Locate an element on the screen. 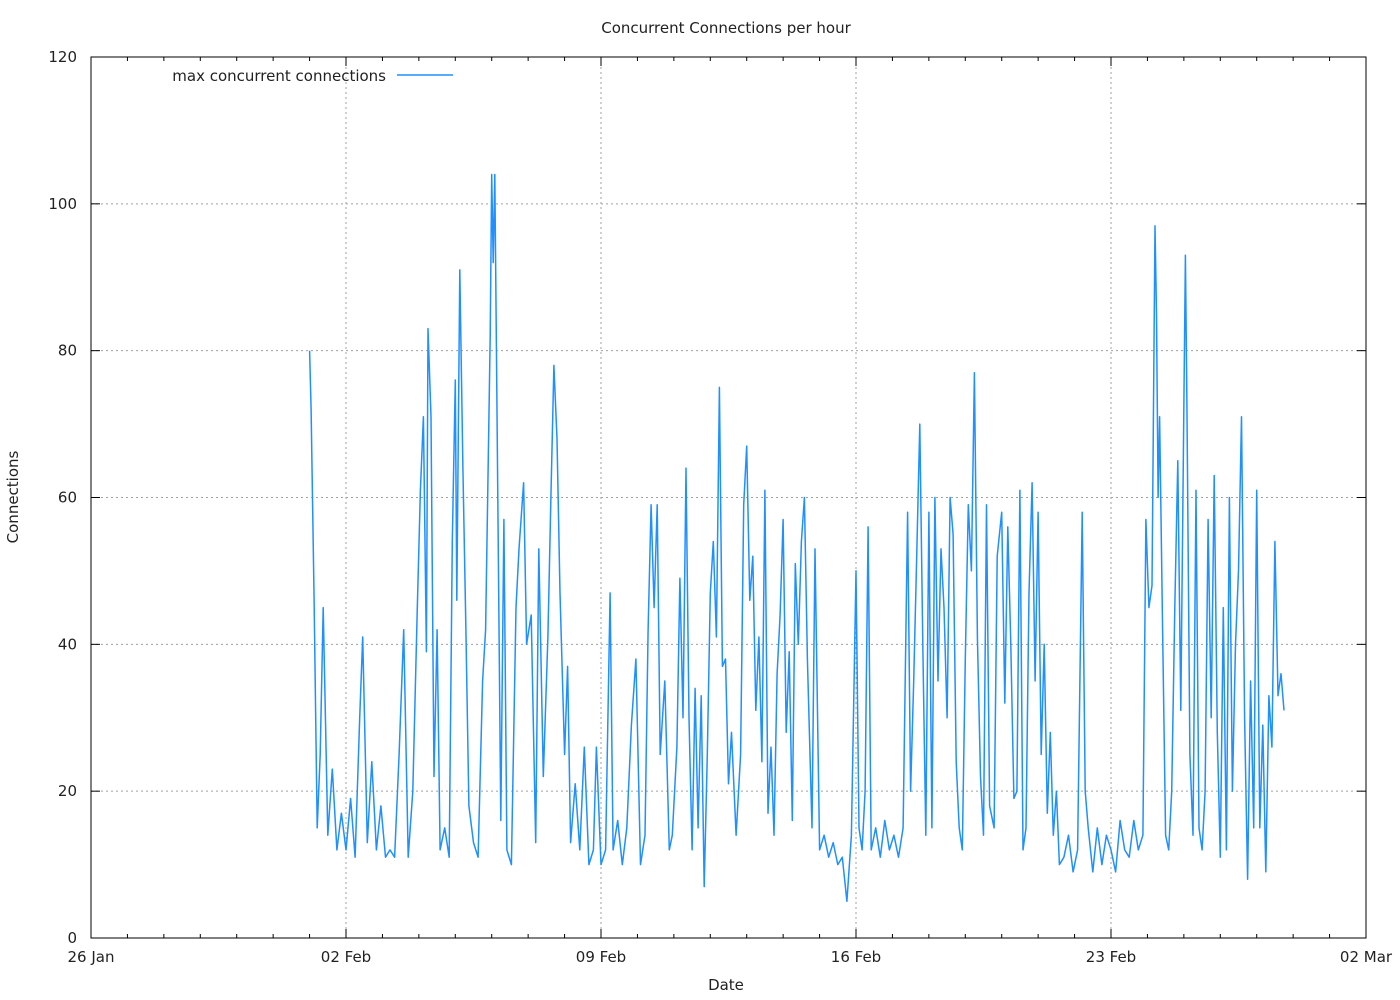 The height and width of the screenshot is (1000, 1400). x-tick-label: 26 Jan is located at coordinates (91, 957).